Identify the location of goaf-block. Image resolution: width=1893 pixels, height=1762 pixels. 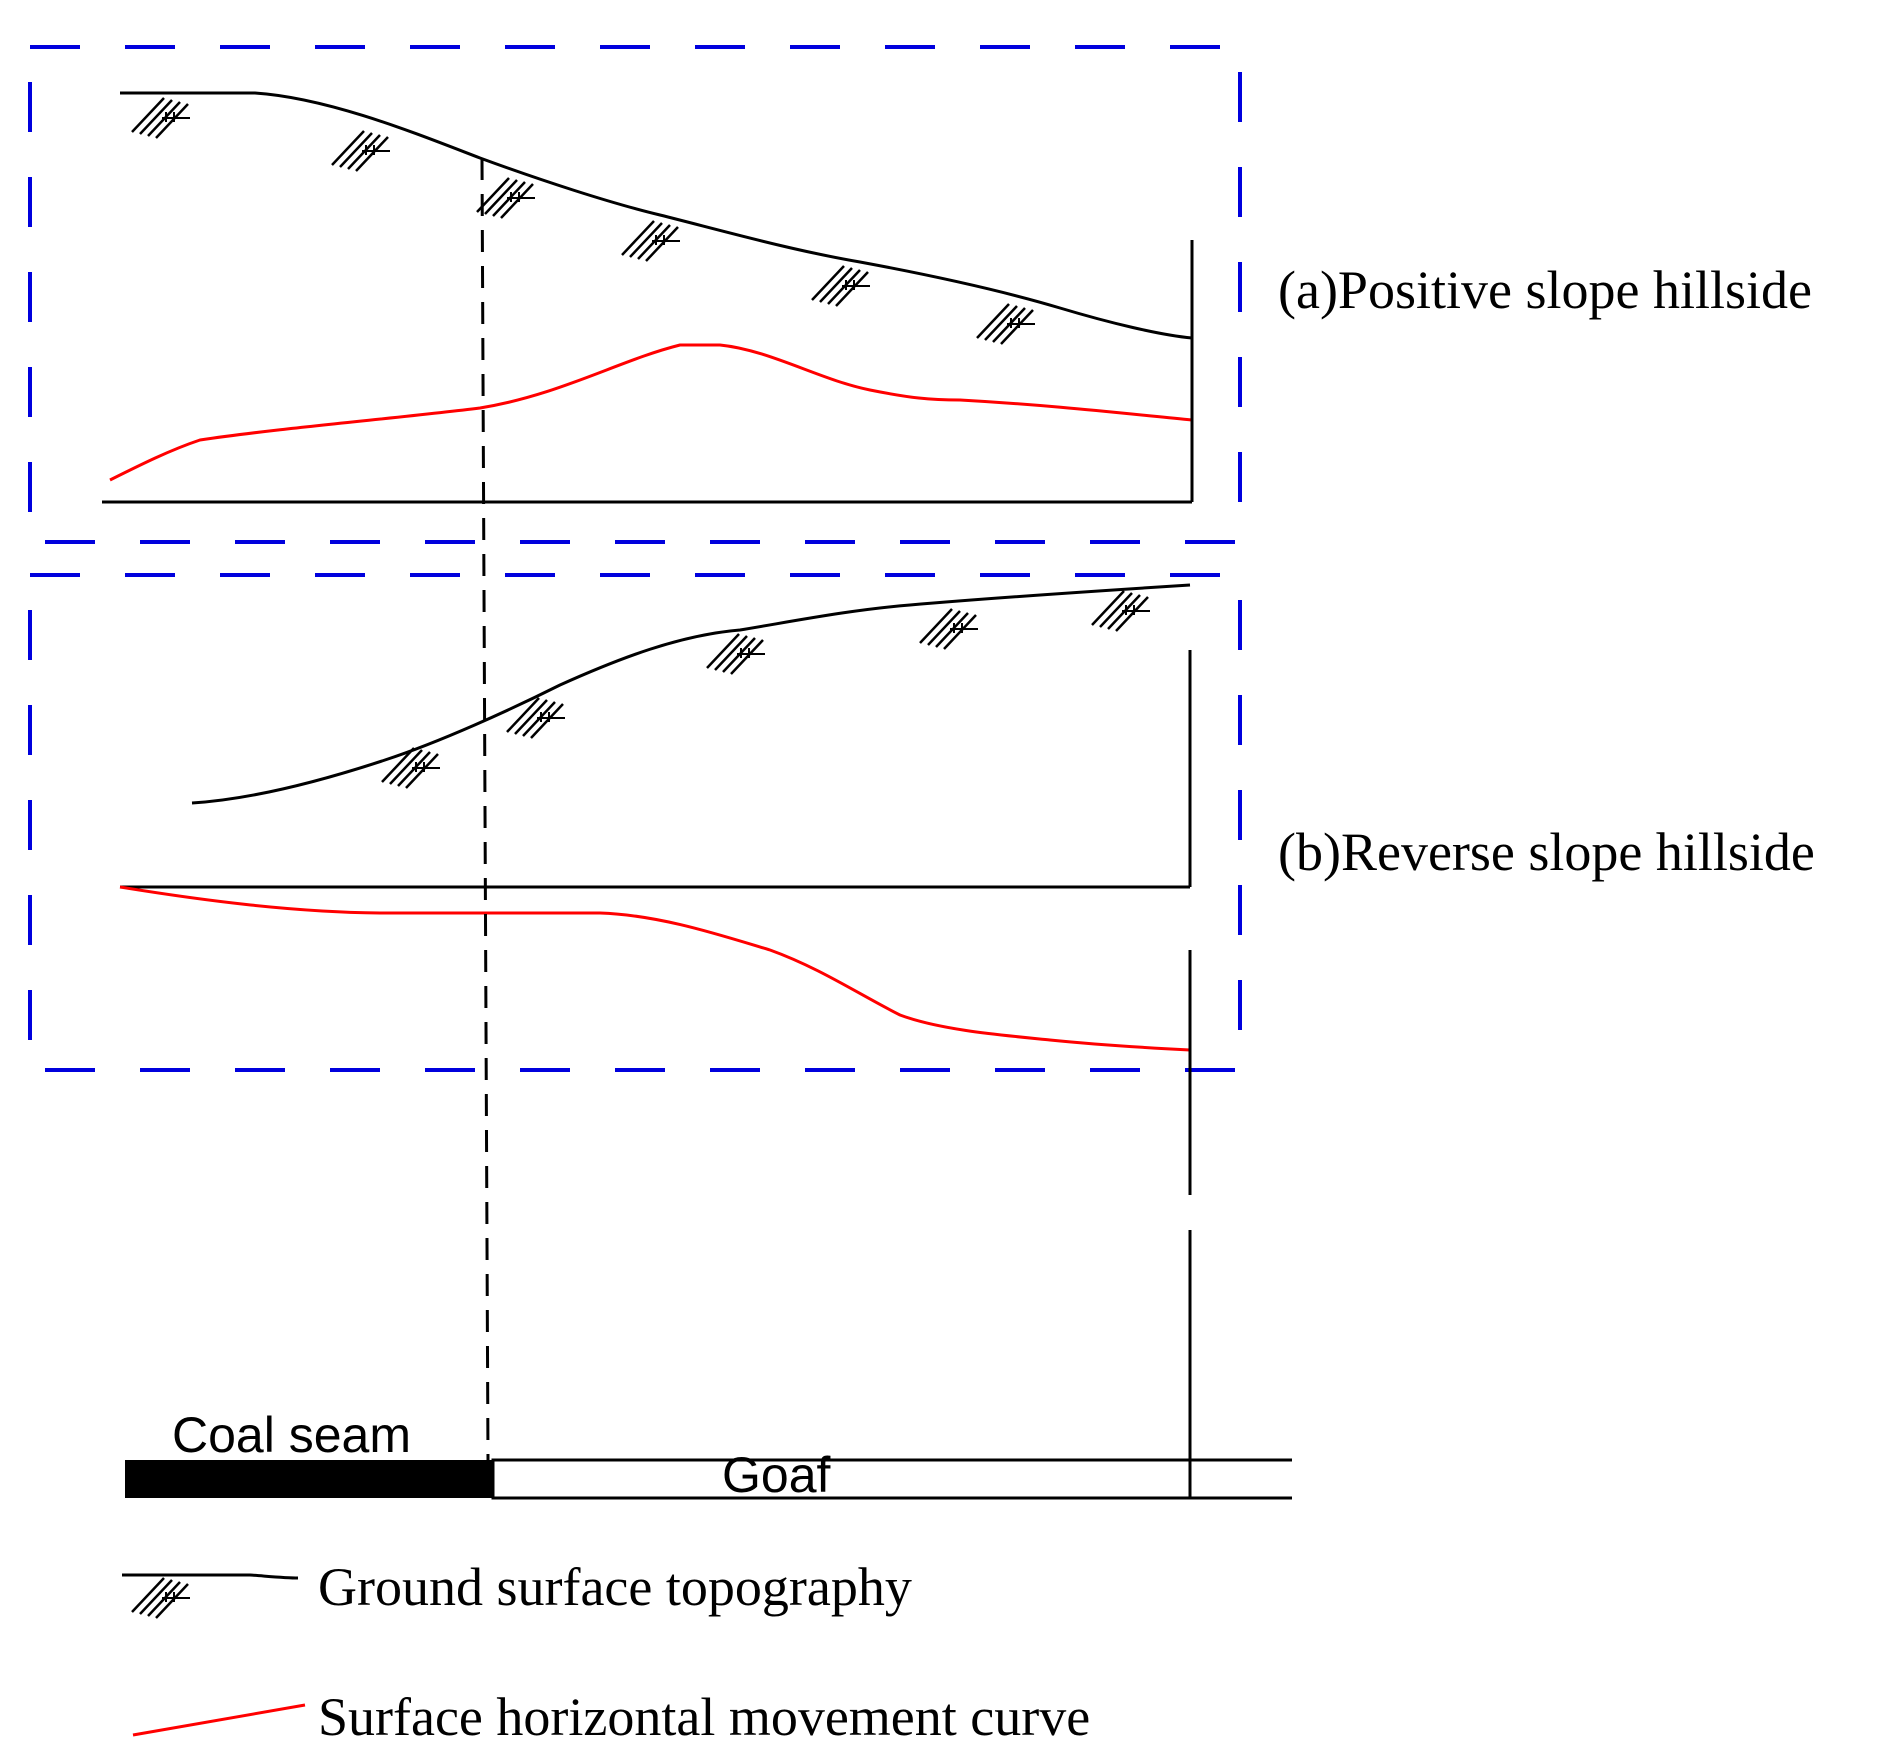
(841, 1479).